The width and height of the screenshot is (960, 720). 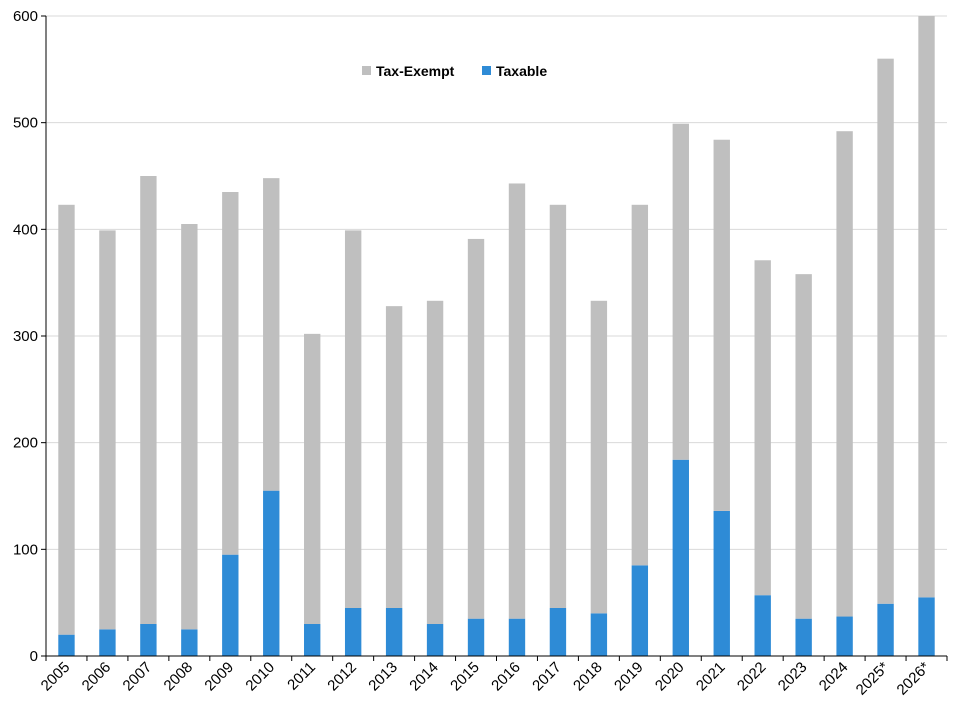 I want to click on x-tick-label: 2021, so click(x=711, y=677).